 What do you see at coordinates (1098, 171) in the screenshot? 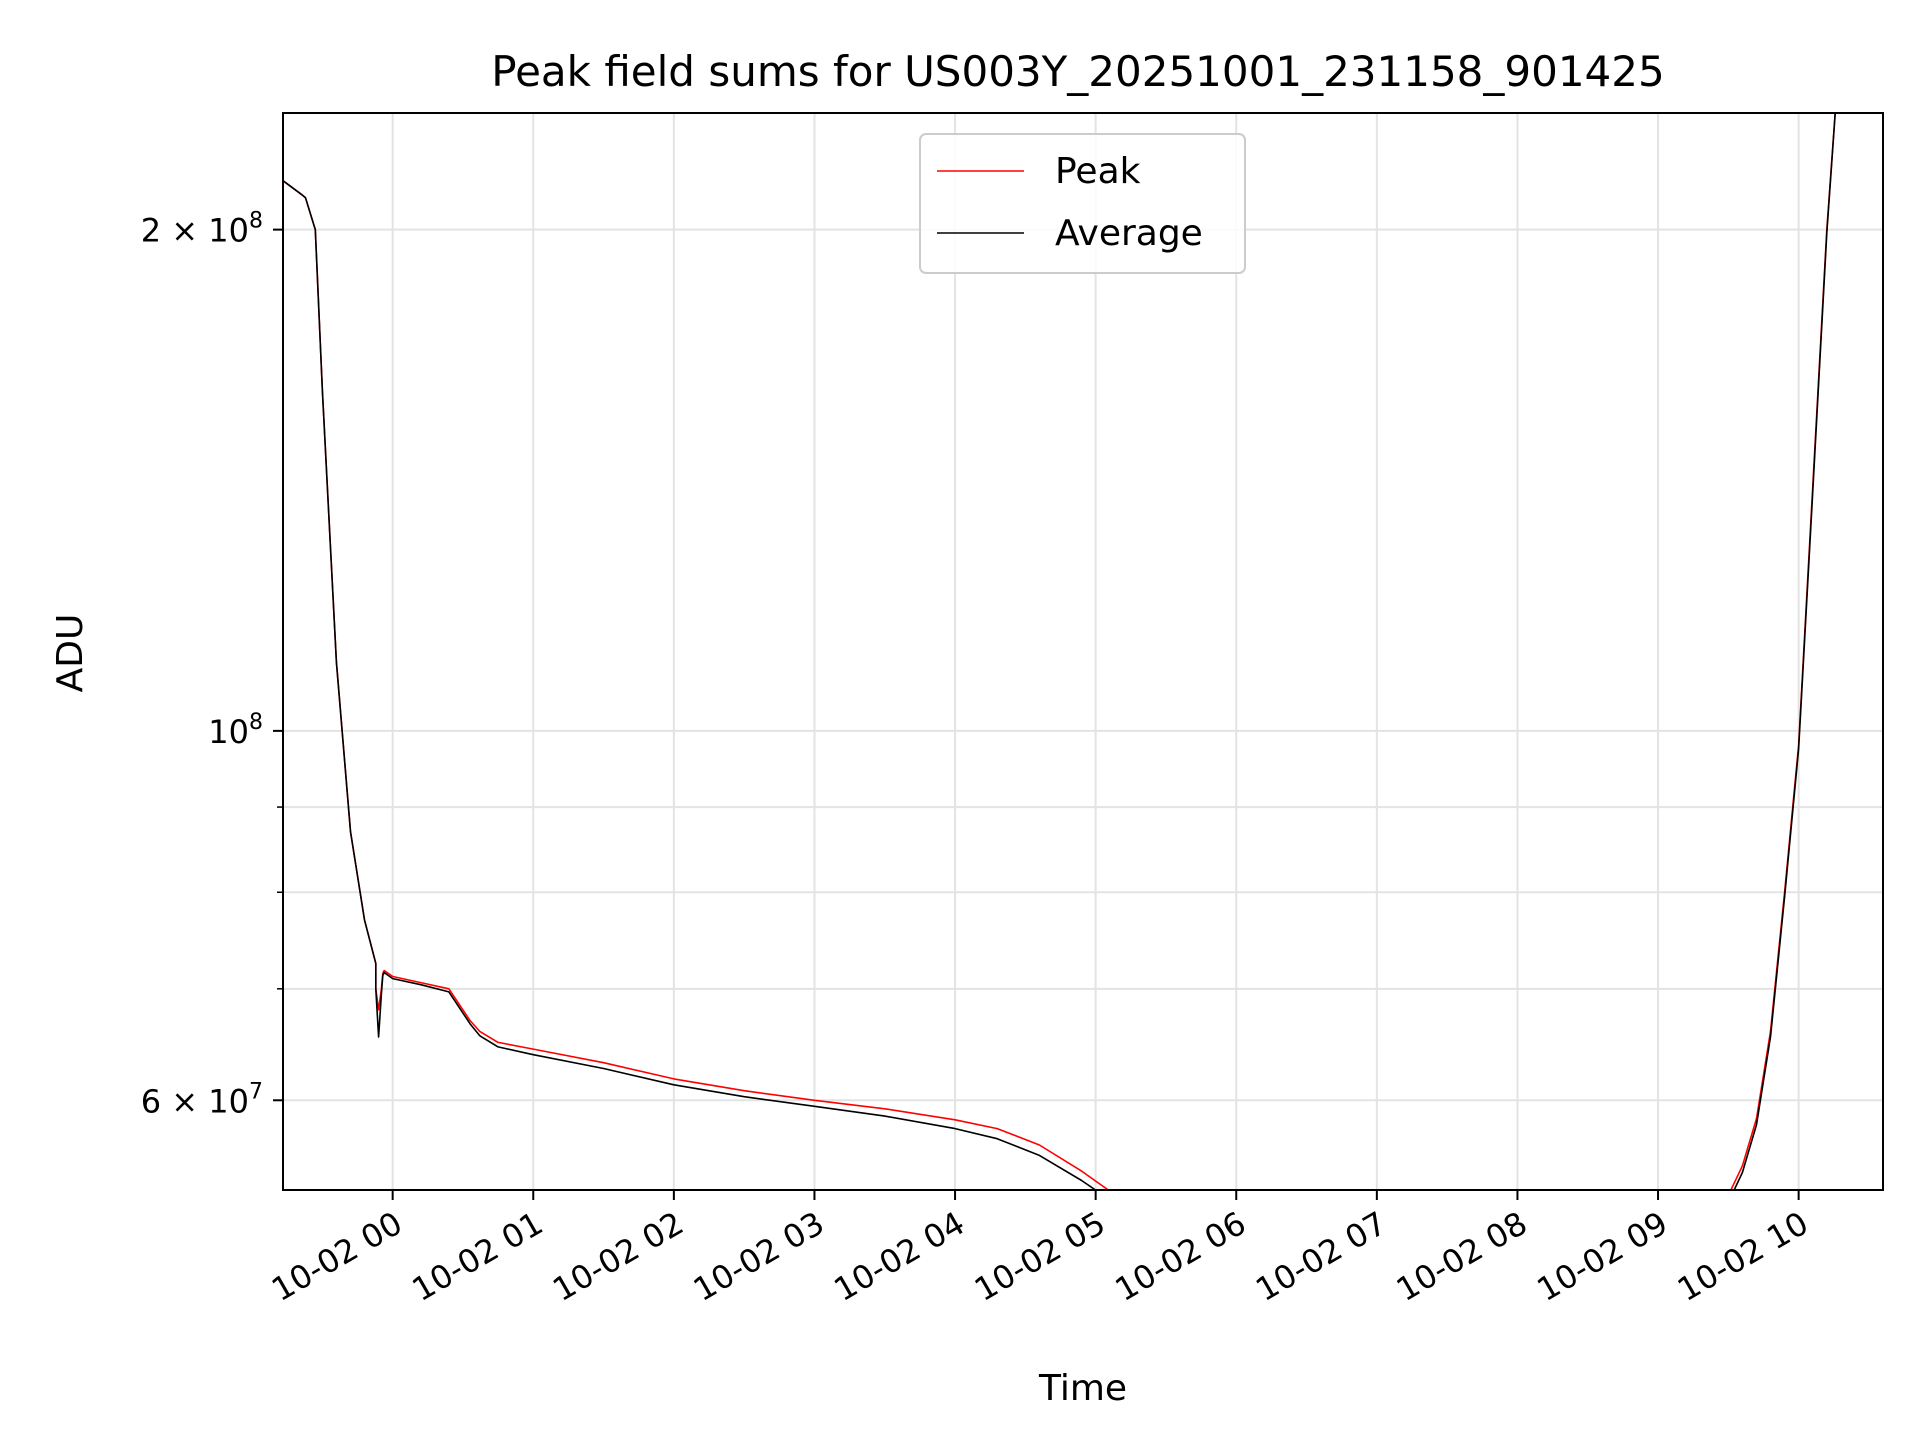
I see `legend-label-peak: Peak` at bounding box center [1098, 171].